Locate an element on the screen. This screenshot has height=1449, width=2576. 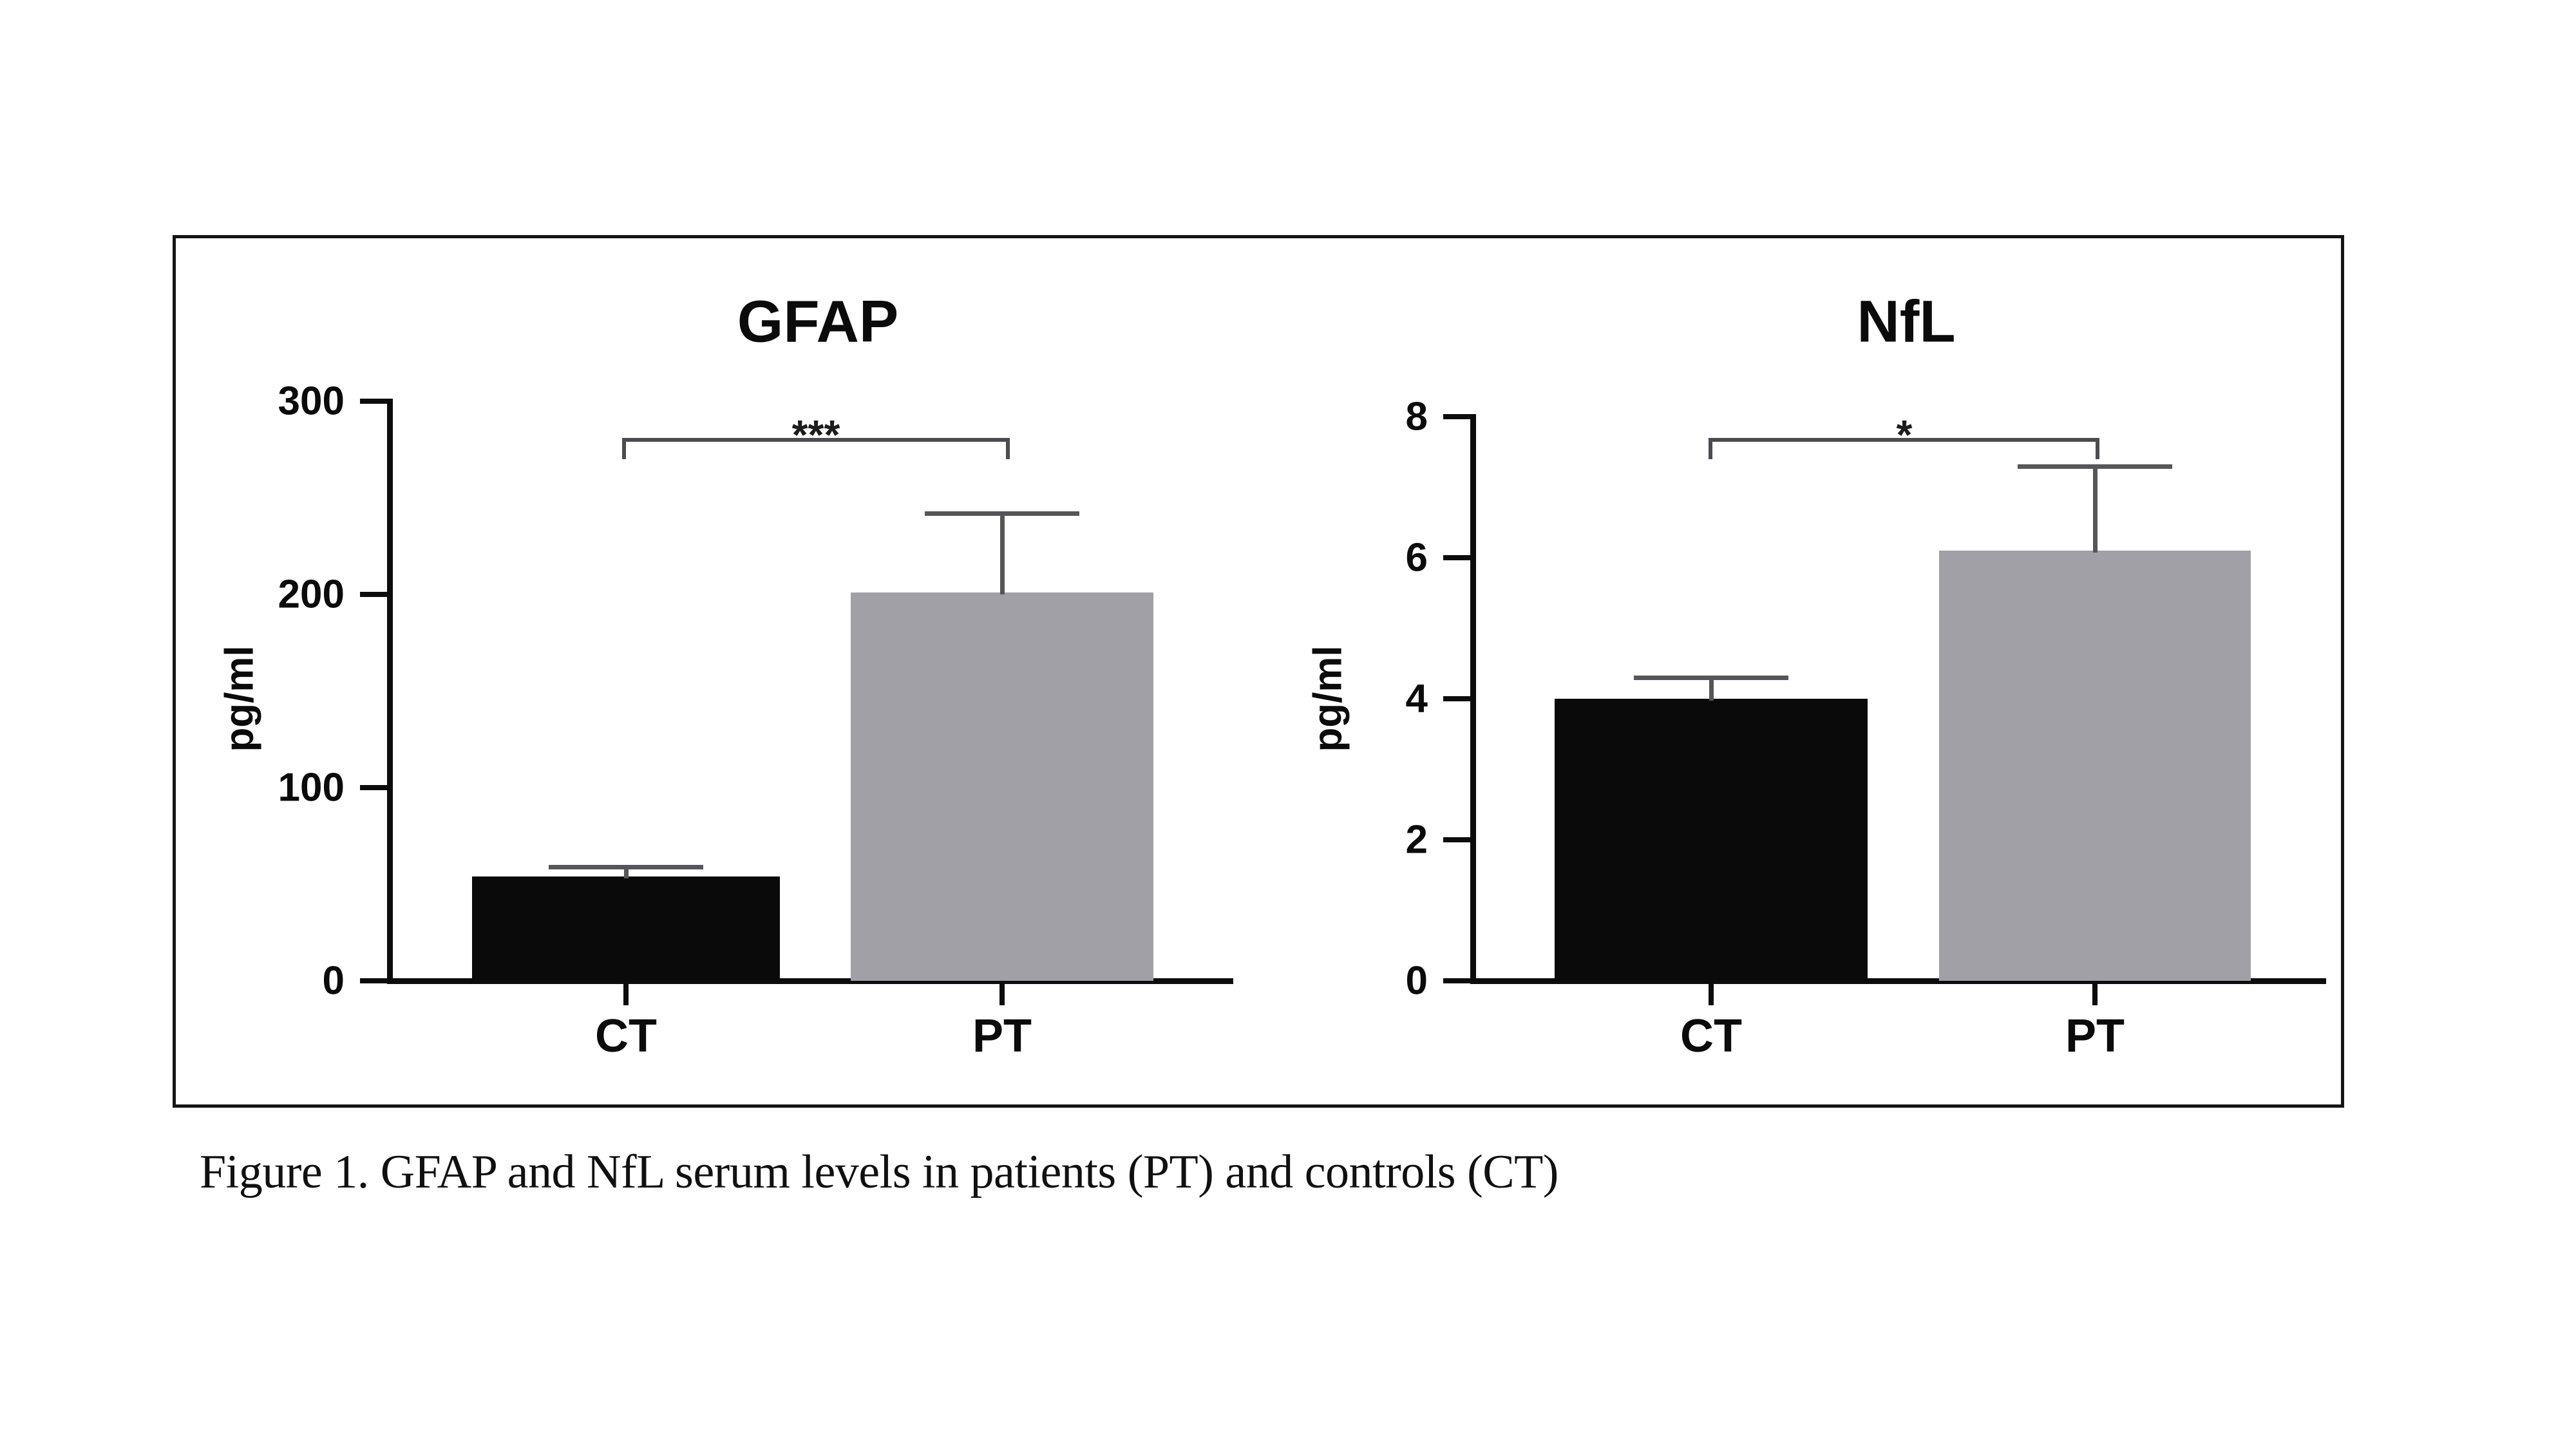
y-tick-label: 100 is located at coordinates (311, 787).